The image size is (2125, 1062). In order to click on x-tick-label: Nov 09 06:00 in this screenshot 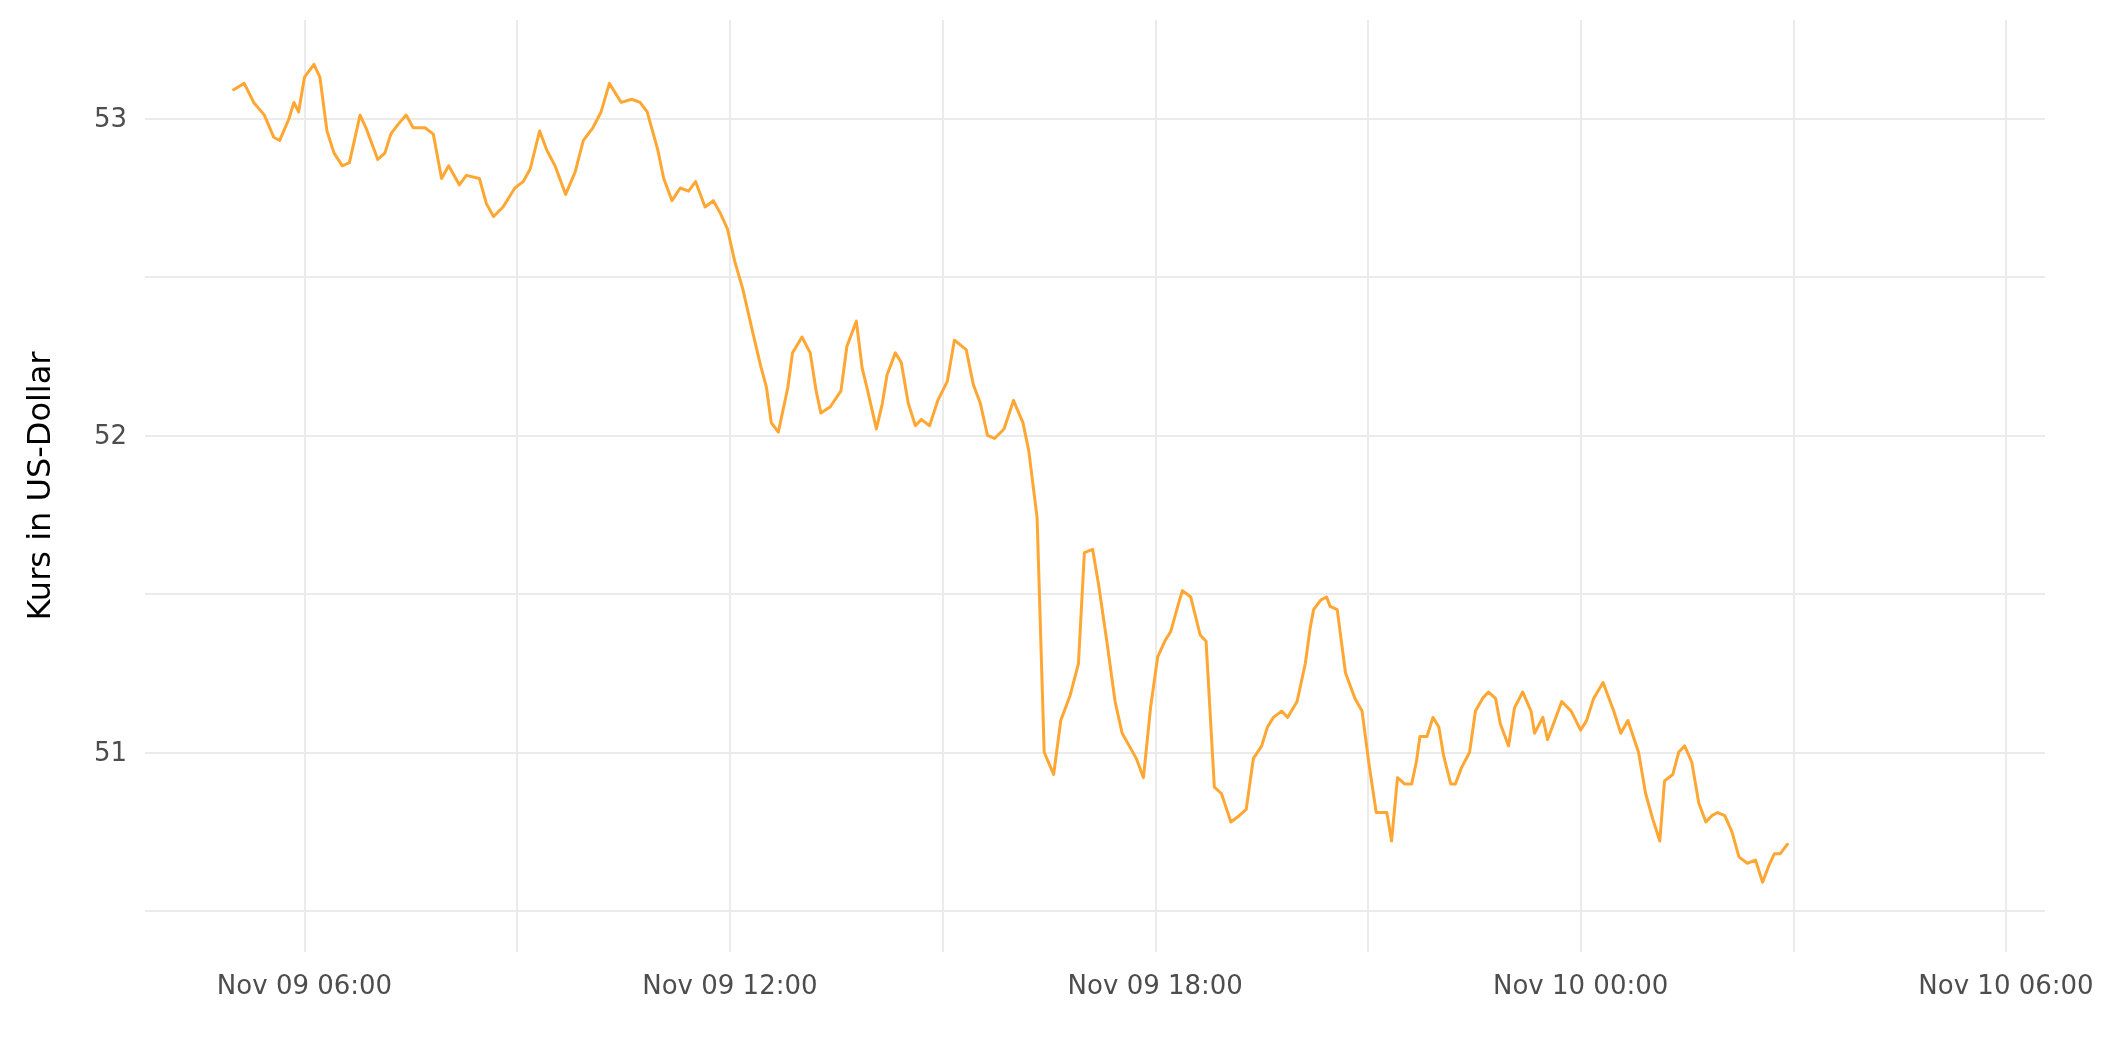, I will do `click(304, 985)`.